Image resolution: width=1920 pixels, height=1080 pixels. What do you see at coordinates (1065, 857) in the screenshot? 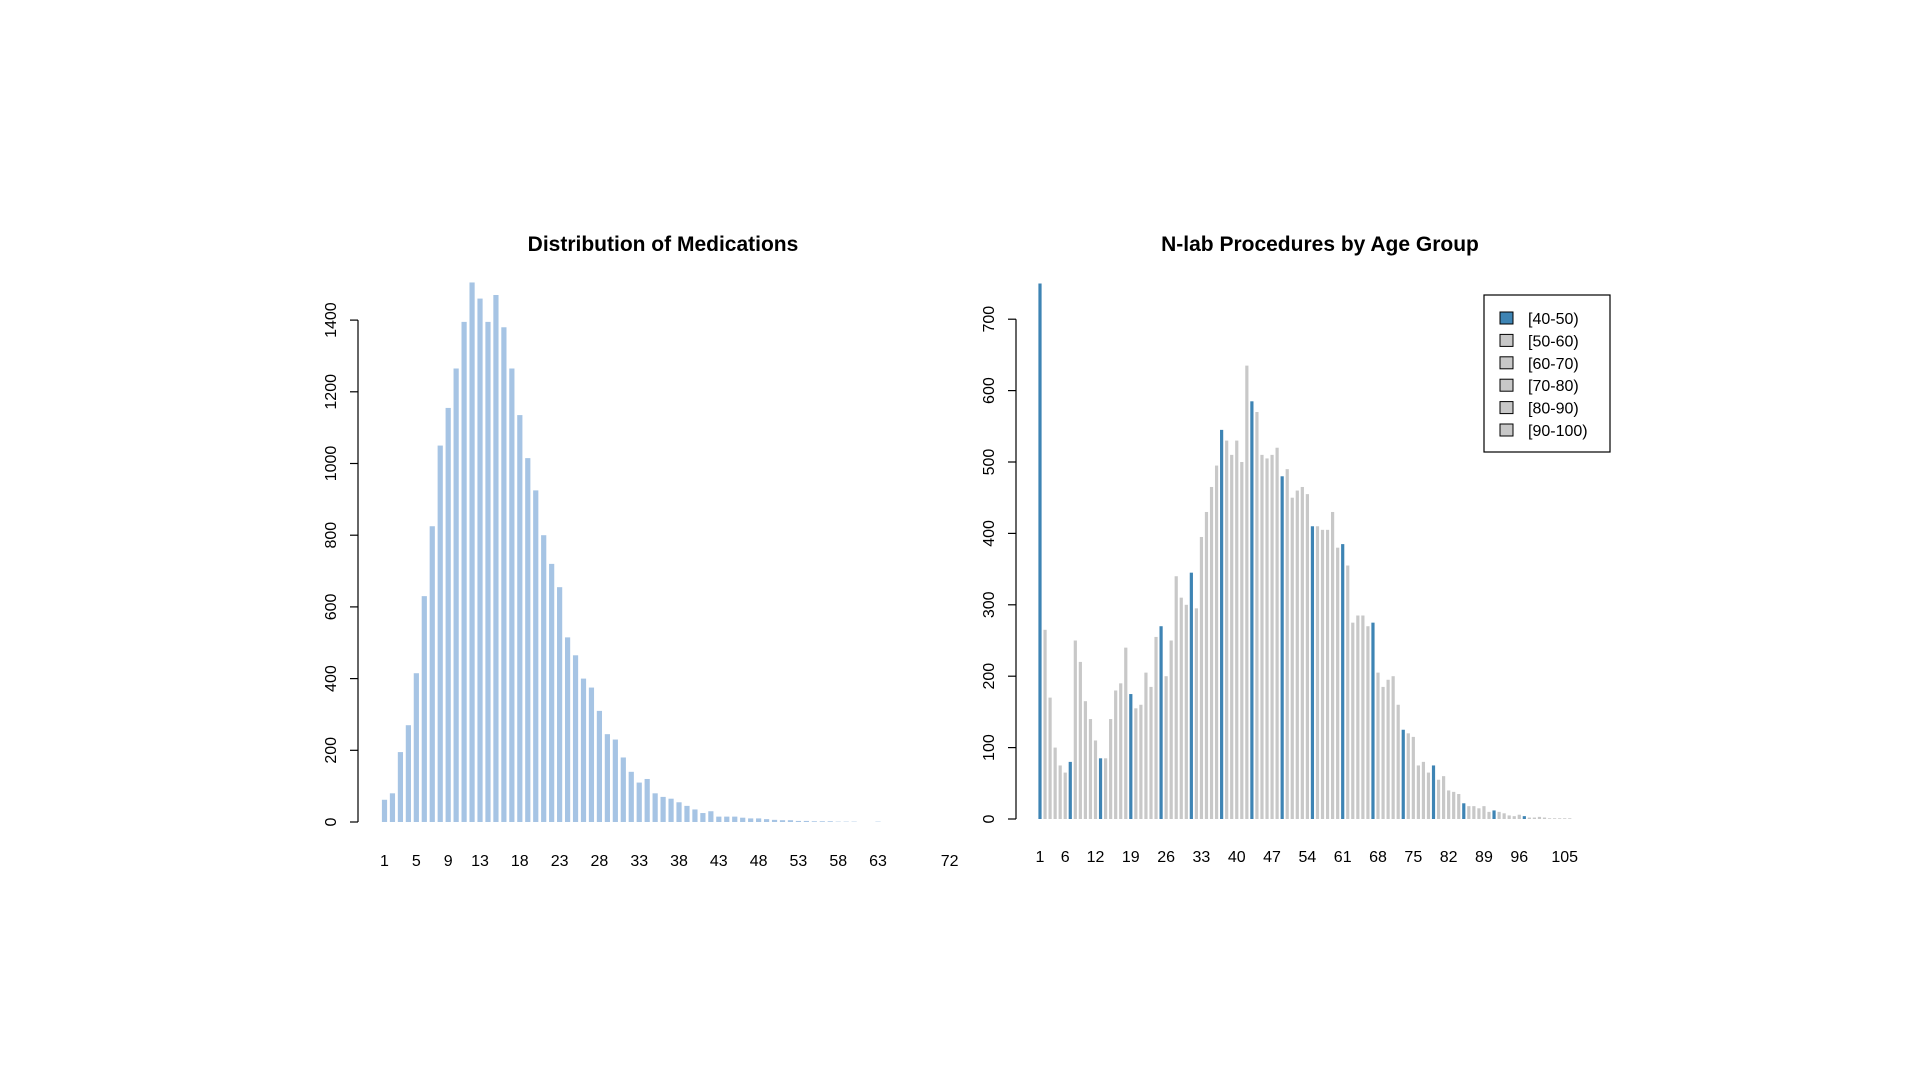
I see `x-tick-label: 6` at bounding box center [1065, 857].